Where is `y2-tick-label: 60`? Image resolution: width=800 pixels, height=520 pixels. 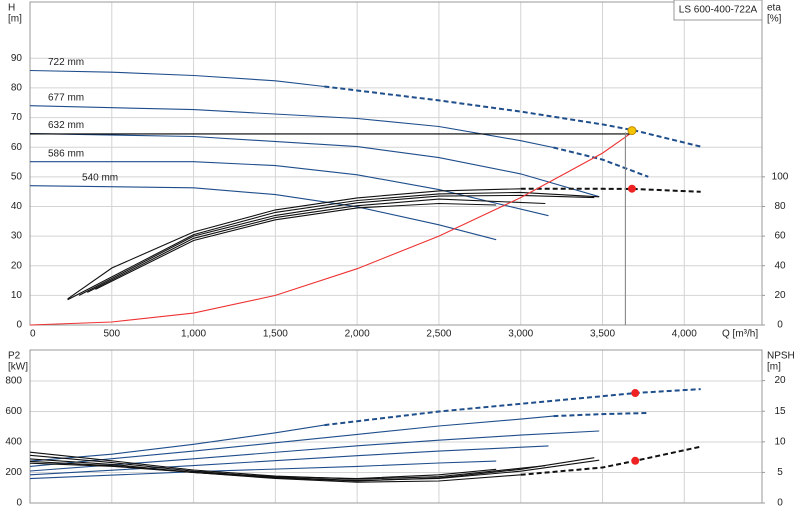 y2-tick-label: 60 is located at coordinates (780, 236).